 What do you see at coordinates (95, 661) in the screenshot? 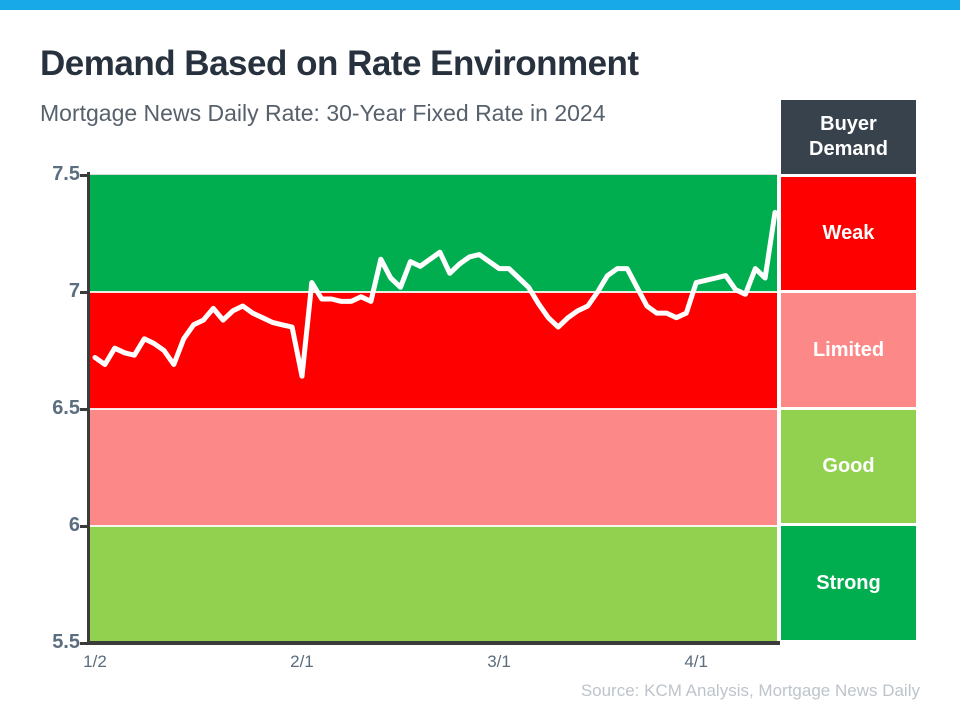
I see `x-tick-label: 1/2` at bounding box center [95, 661].